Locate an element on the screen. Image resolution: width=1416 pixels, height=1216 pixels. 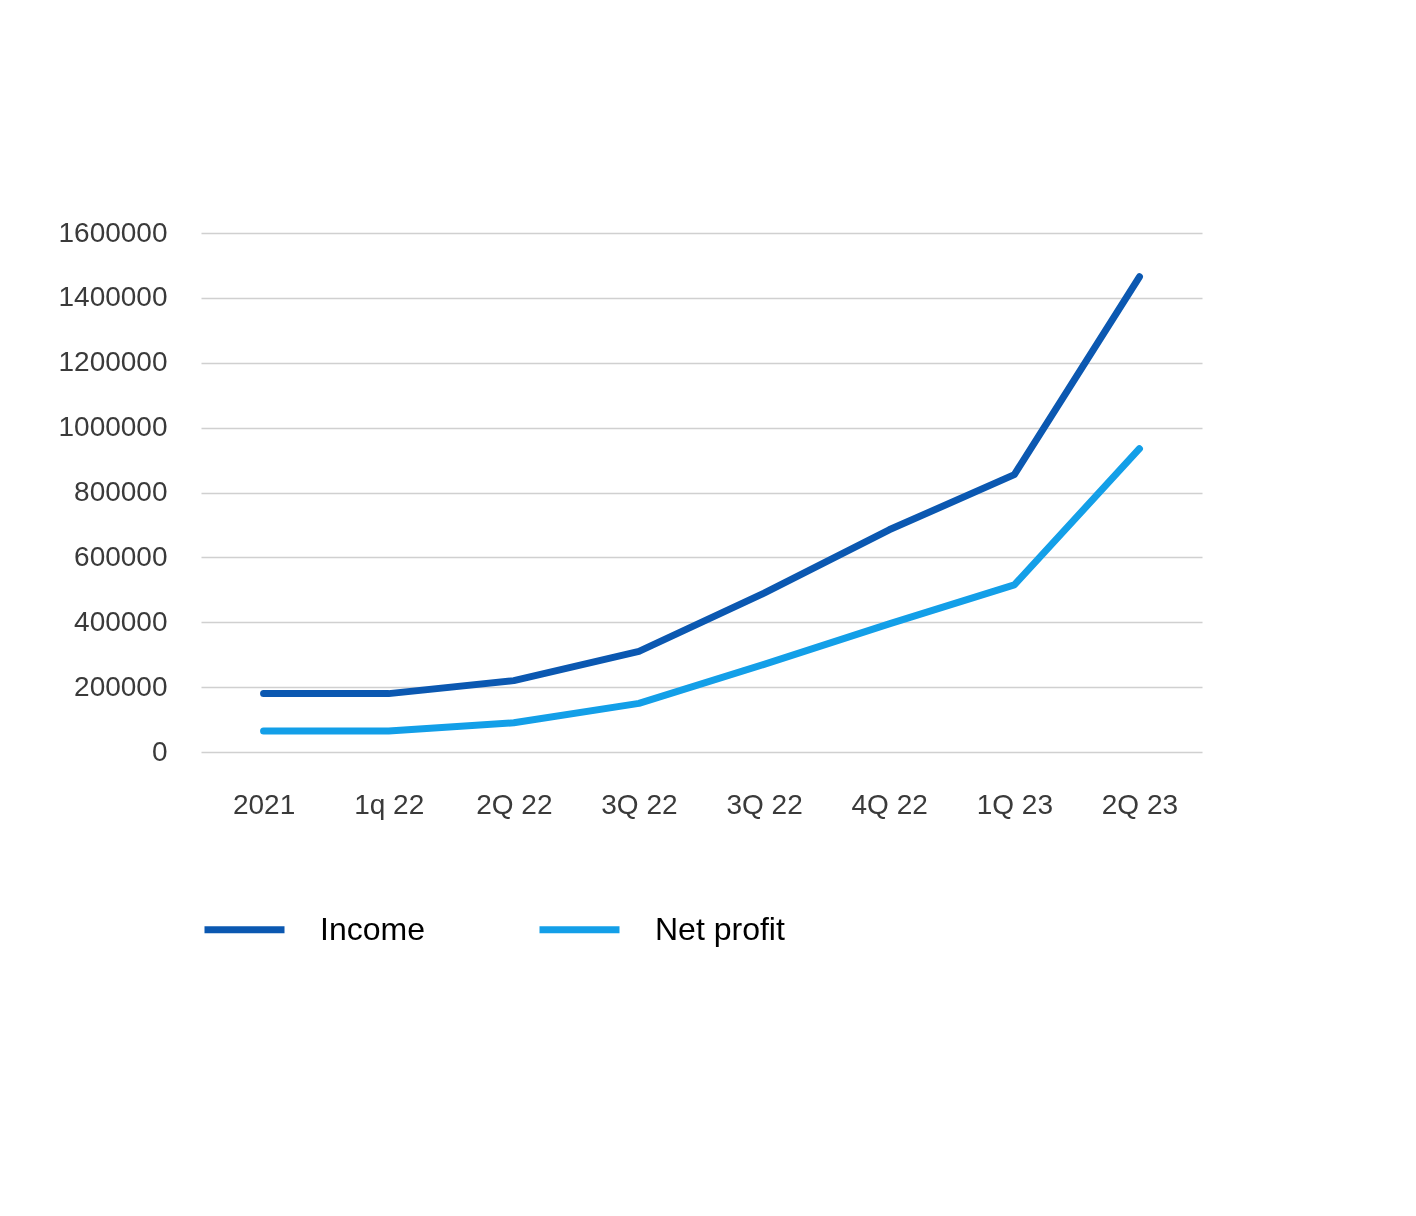
y-tick-label: 0 is located at coordinates (159, 751).